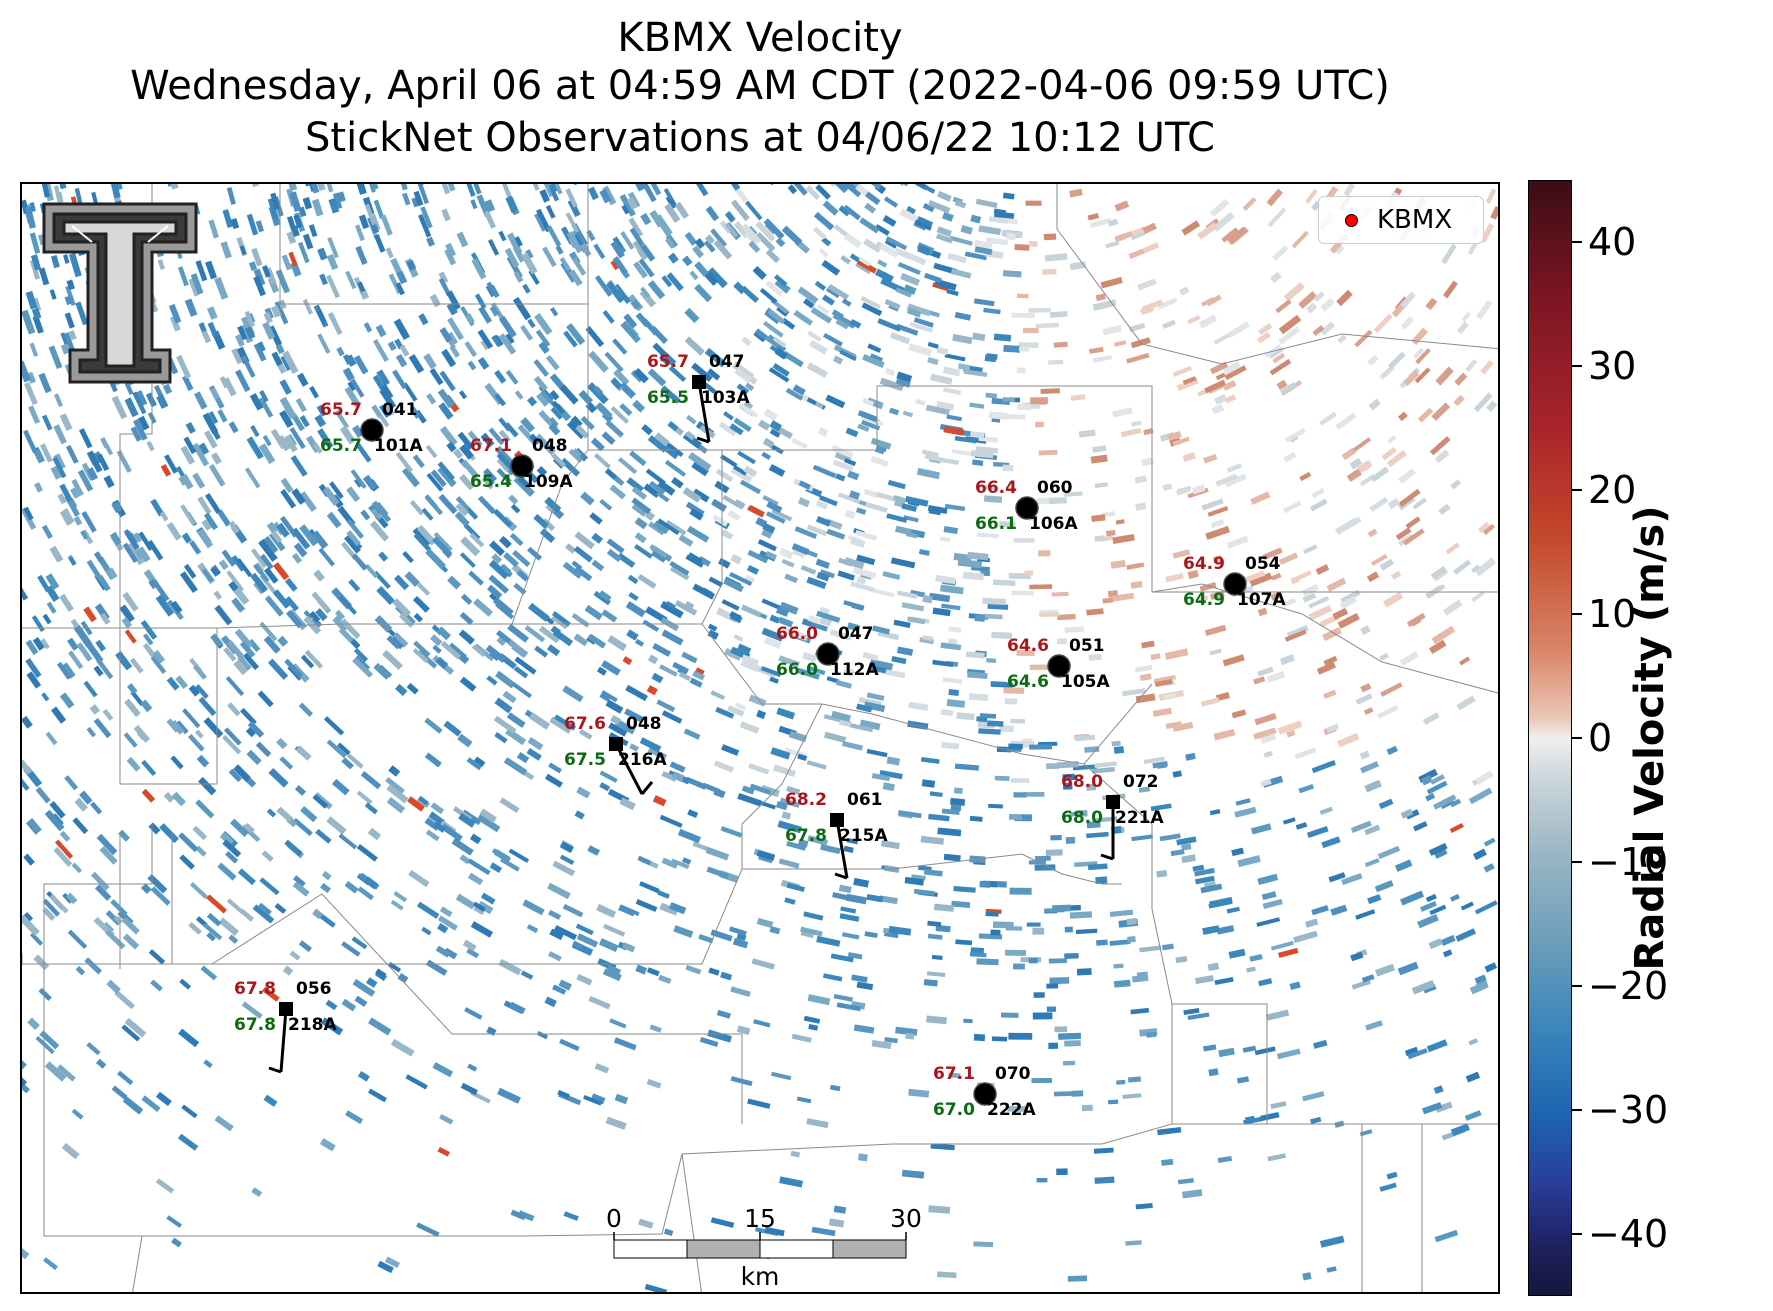  What do you see at coordinates (1082, 782) in the screenshot?
I see `station-temperature: 68.0` at bounding box center [1082, 782].